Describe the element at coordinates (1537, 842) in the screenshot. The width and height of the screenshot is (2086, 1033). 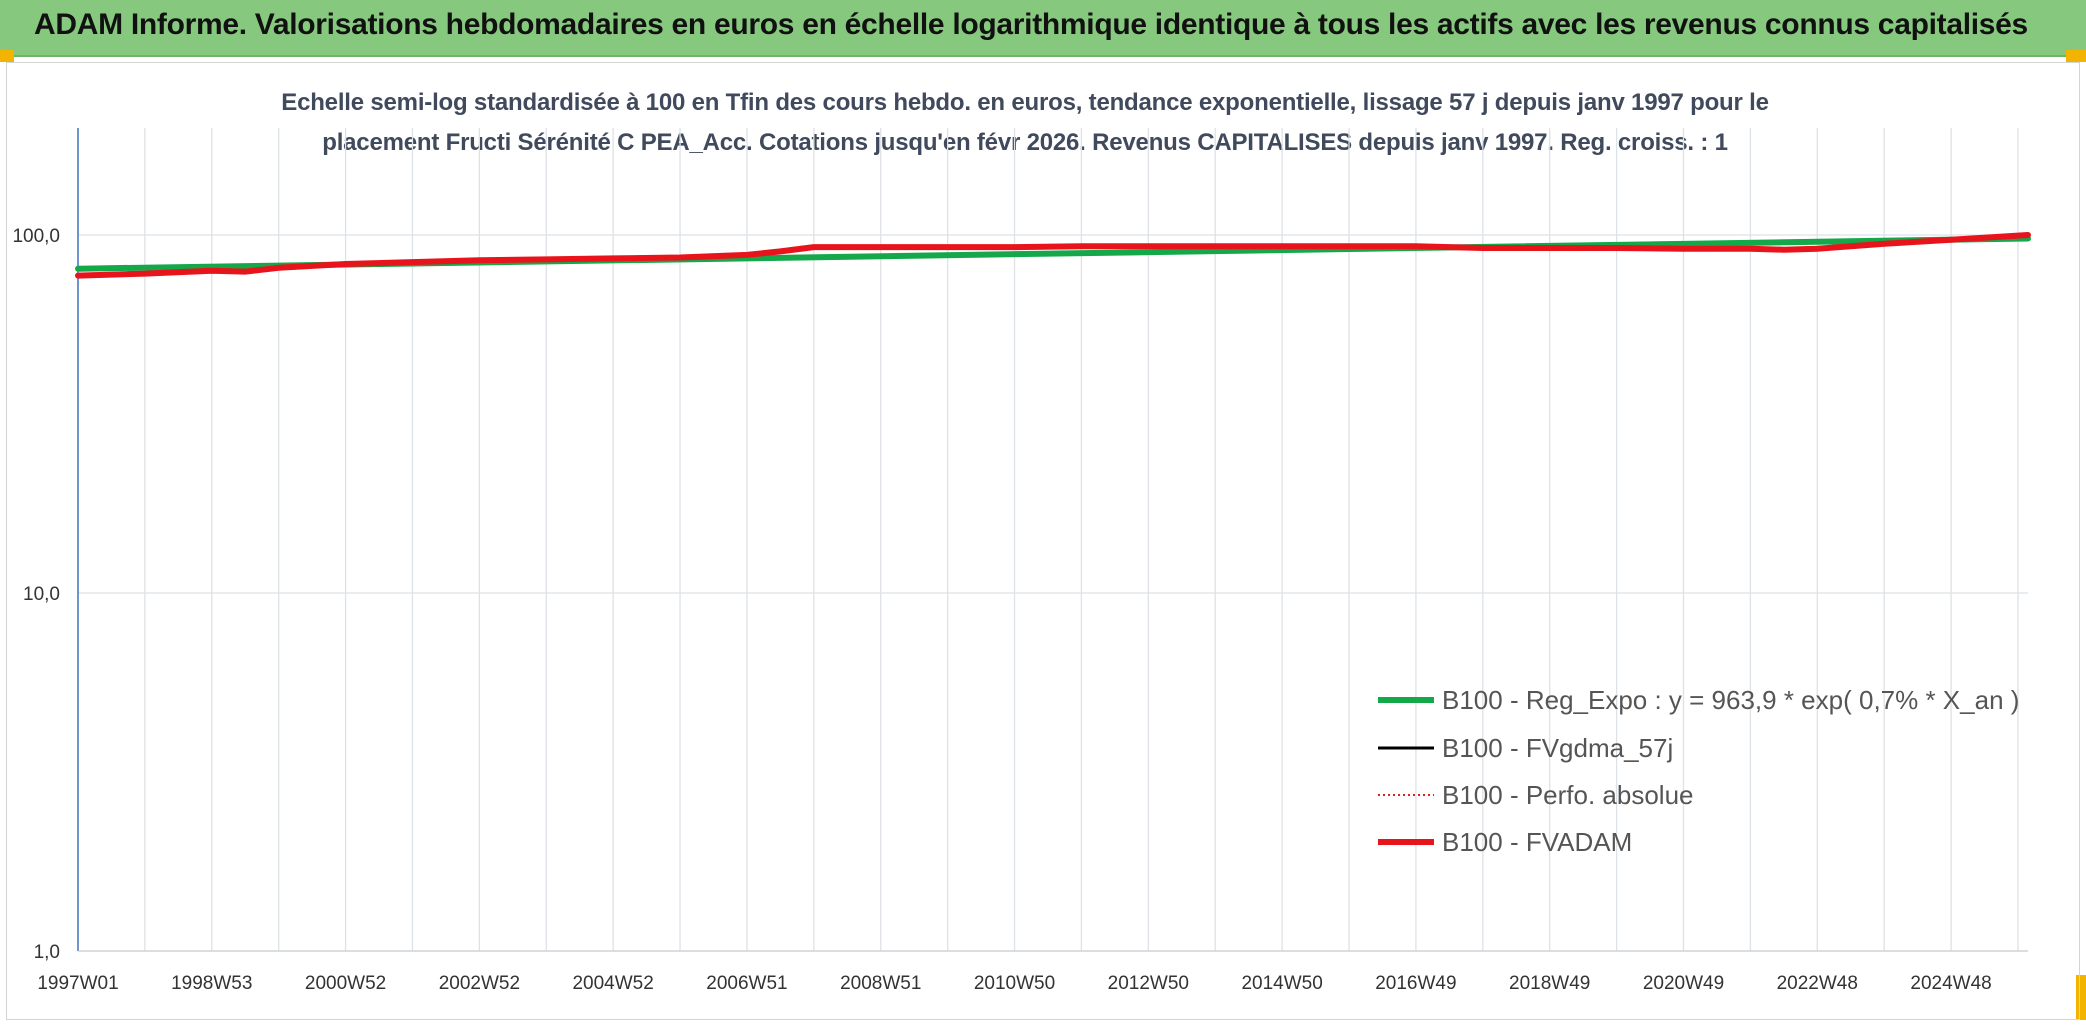
I see `legend-label: B100 - FVADAM` at that location.